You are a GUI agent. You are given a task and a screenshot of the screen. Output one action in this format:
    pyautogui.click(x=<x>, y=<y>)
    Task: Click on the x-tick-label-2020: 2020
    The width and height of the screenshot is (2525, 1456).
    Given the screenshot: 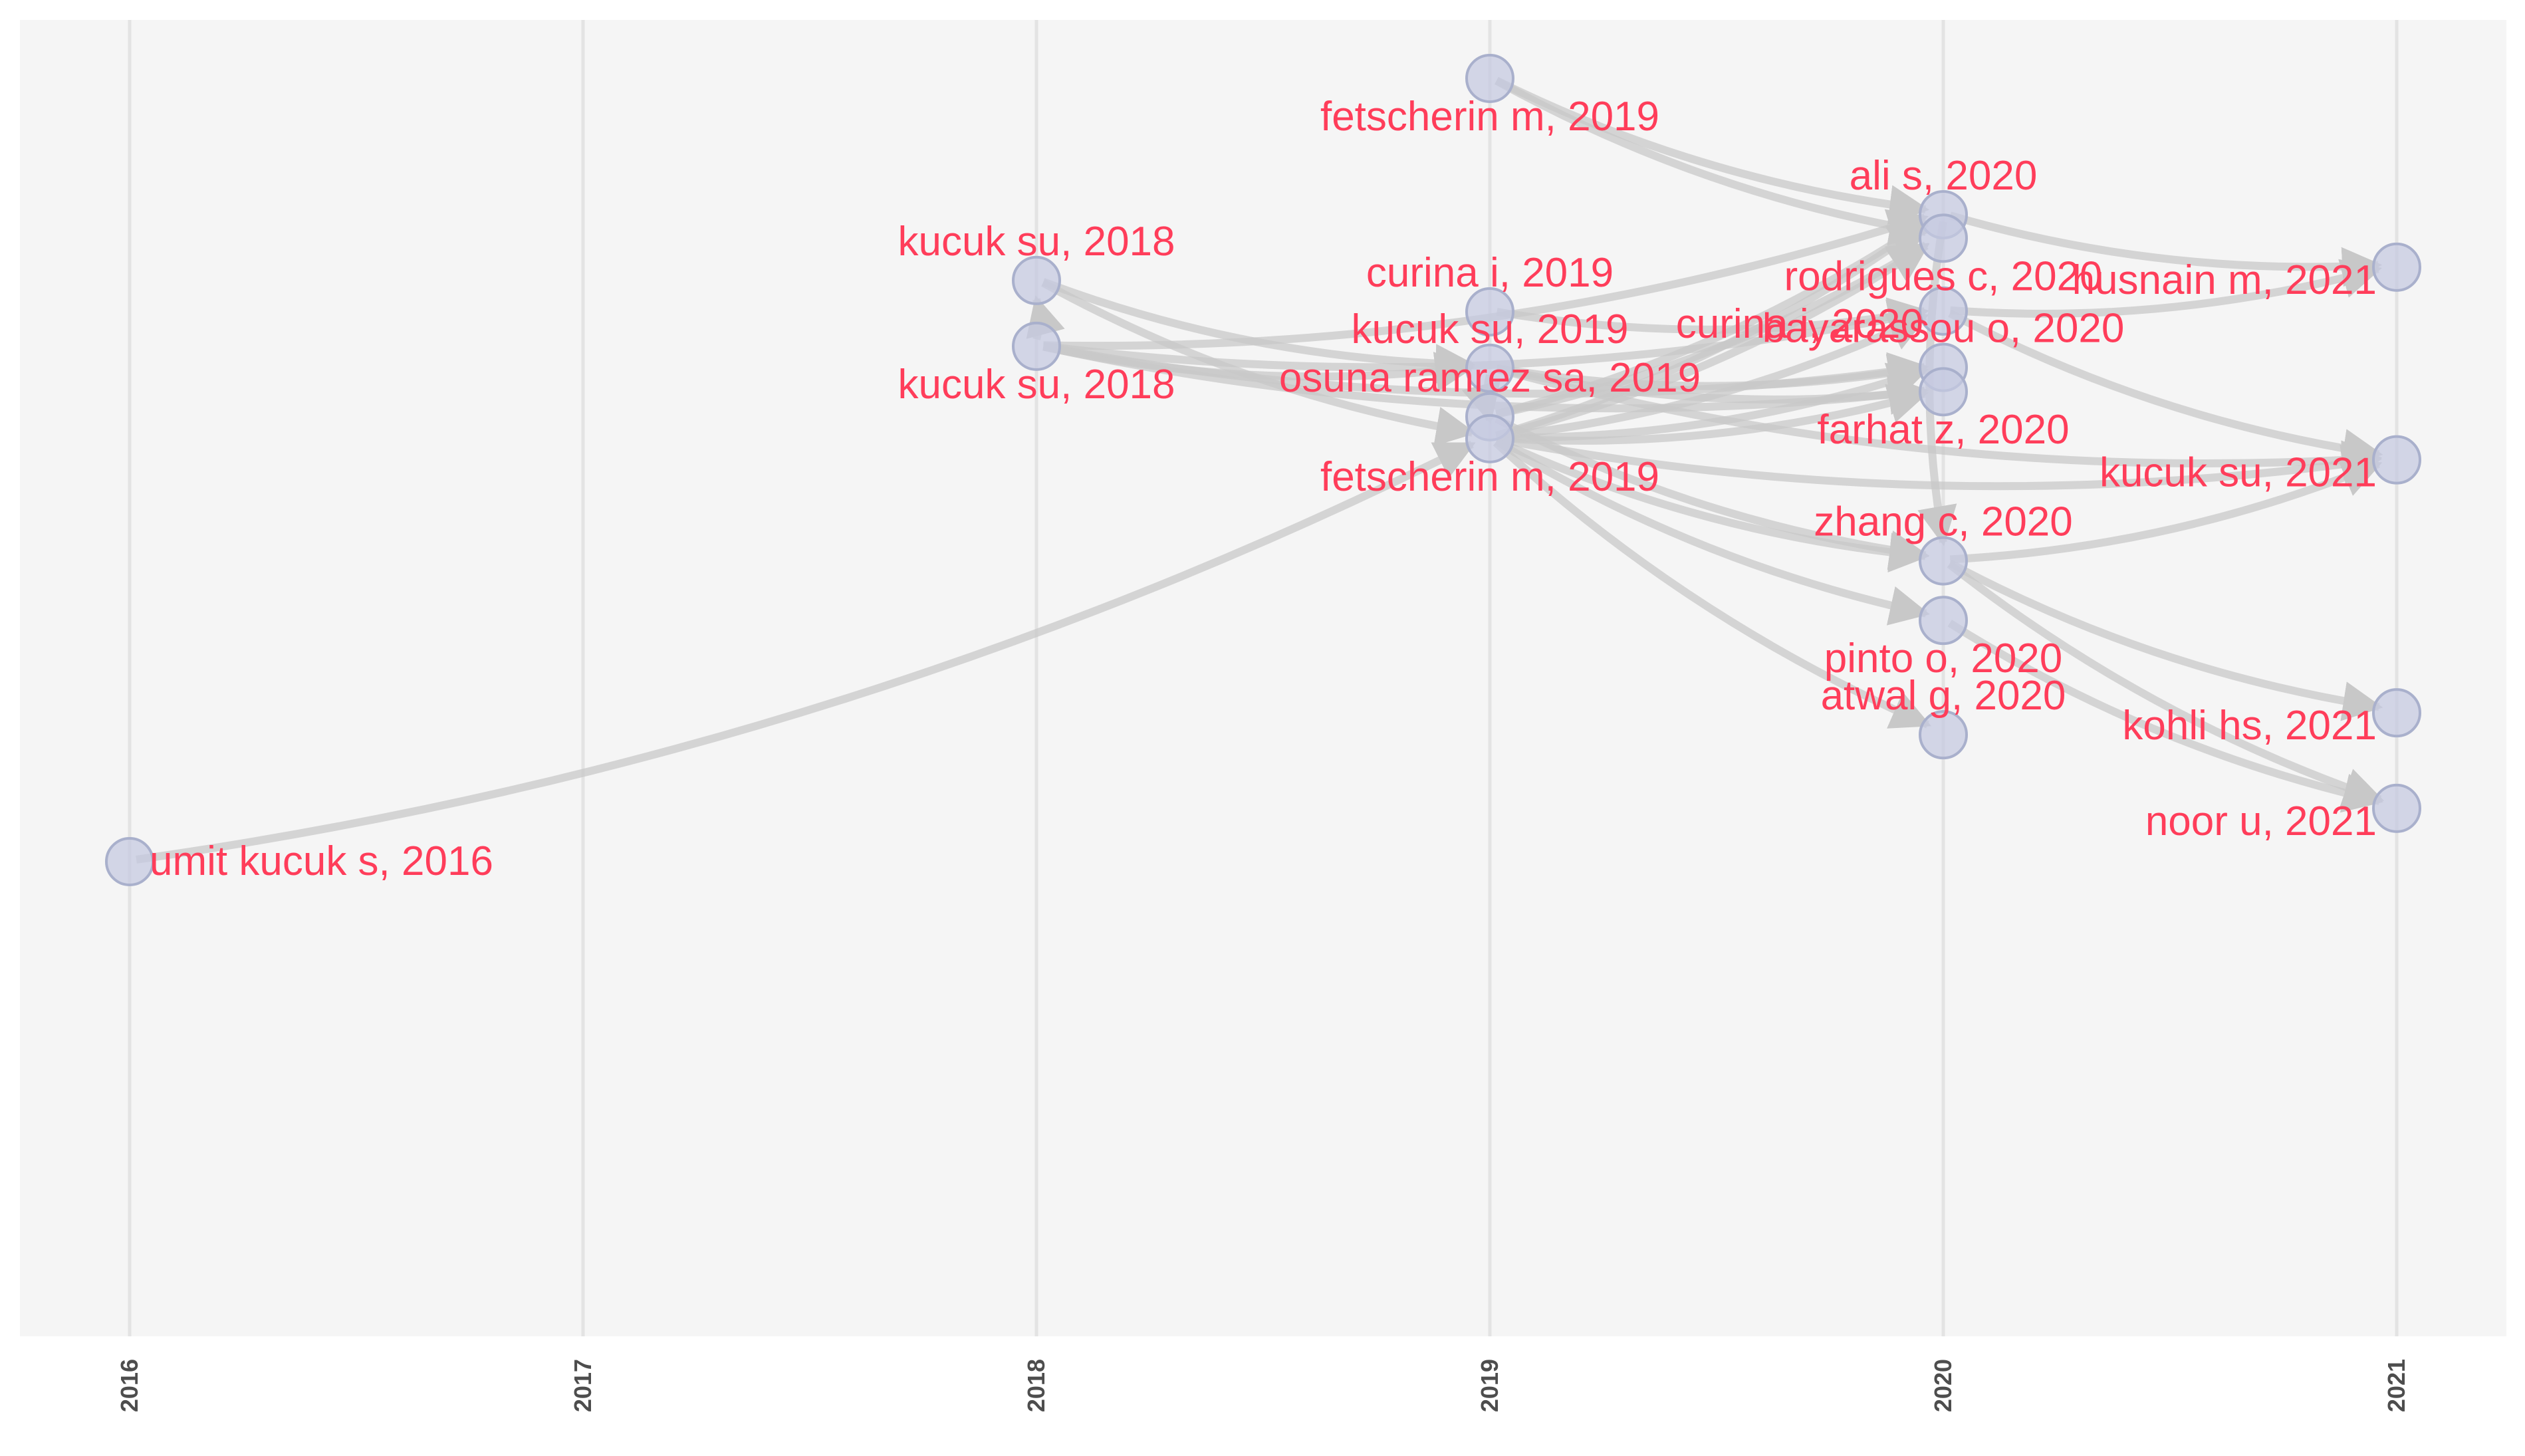 What is the action you would take?
    pyautogui.click(x=1943, y=1385)
    